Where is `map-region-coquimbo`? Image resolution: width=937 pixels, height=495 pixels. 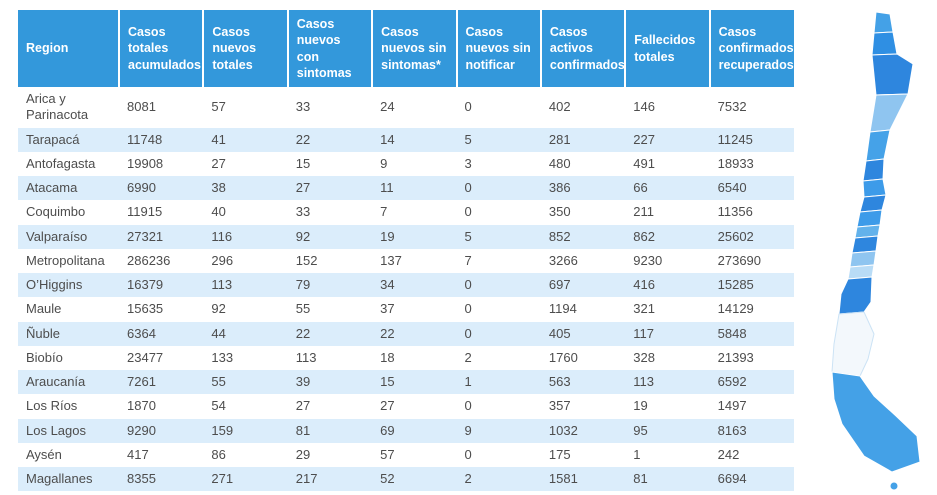
map-region-coquimbo is located at coordinates (878, 145).